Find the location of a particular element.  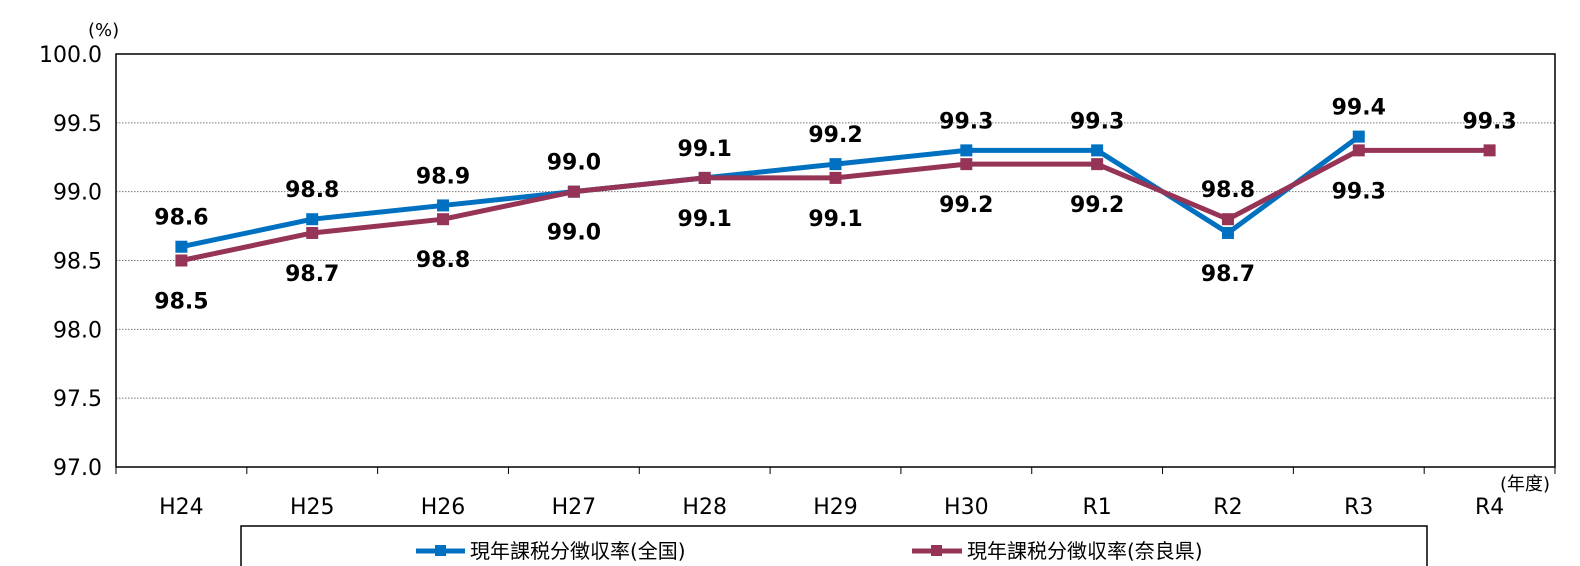

legend-label-nara: 現年課税分徴収率(奈良県) is located at coordinates (1085, 551).